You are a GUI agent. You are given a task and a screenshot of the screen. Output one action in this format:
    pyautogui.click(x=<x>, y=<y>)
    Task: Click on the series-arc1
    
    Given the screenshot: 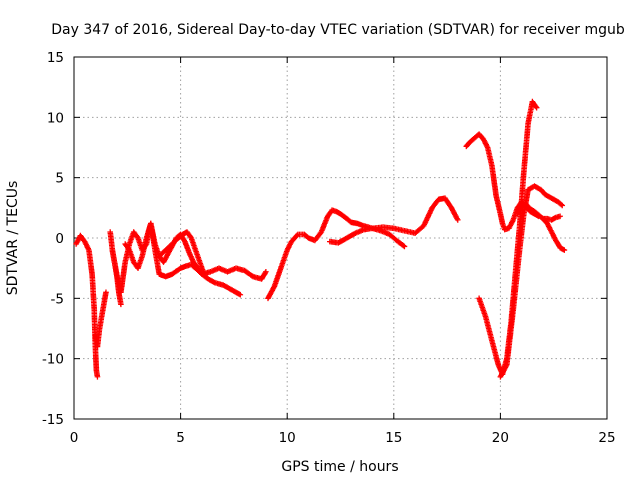 What is the action you would take?
    pyautogui.click(x=87, y=306)
    